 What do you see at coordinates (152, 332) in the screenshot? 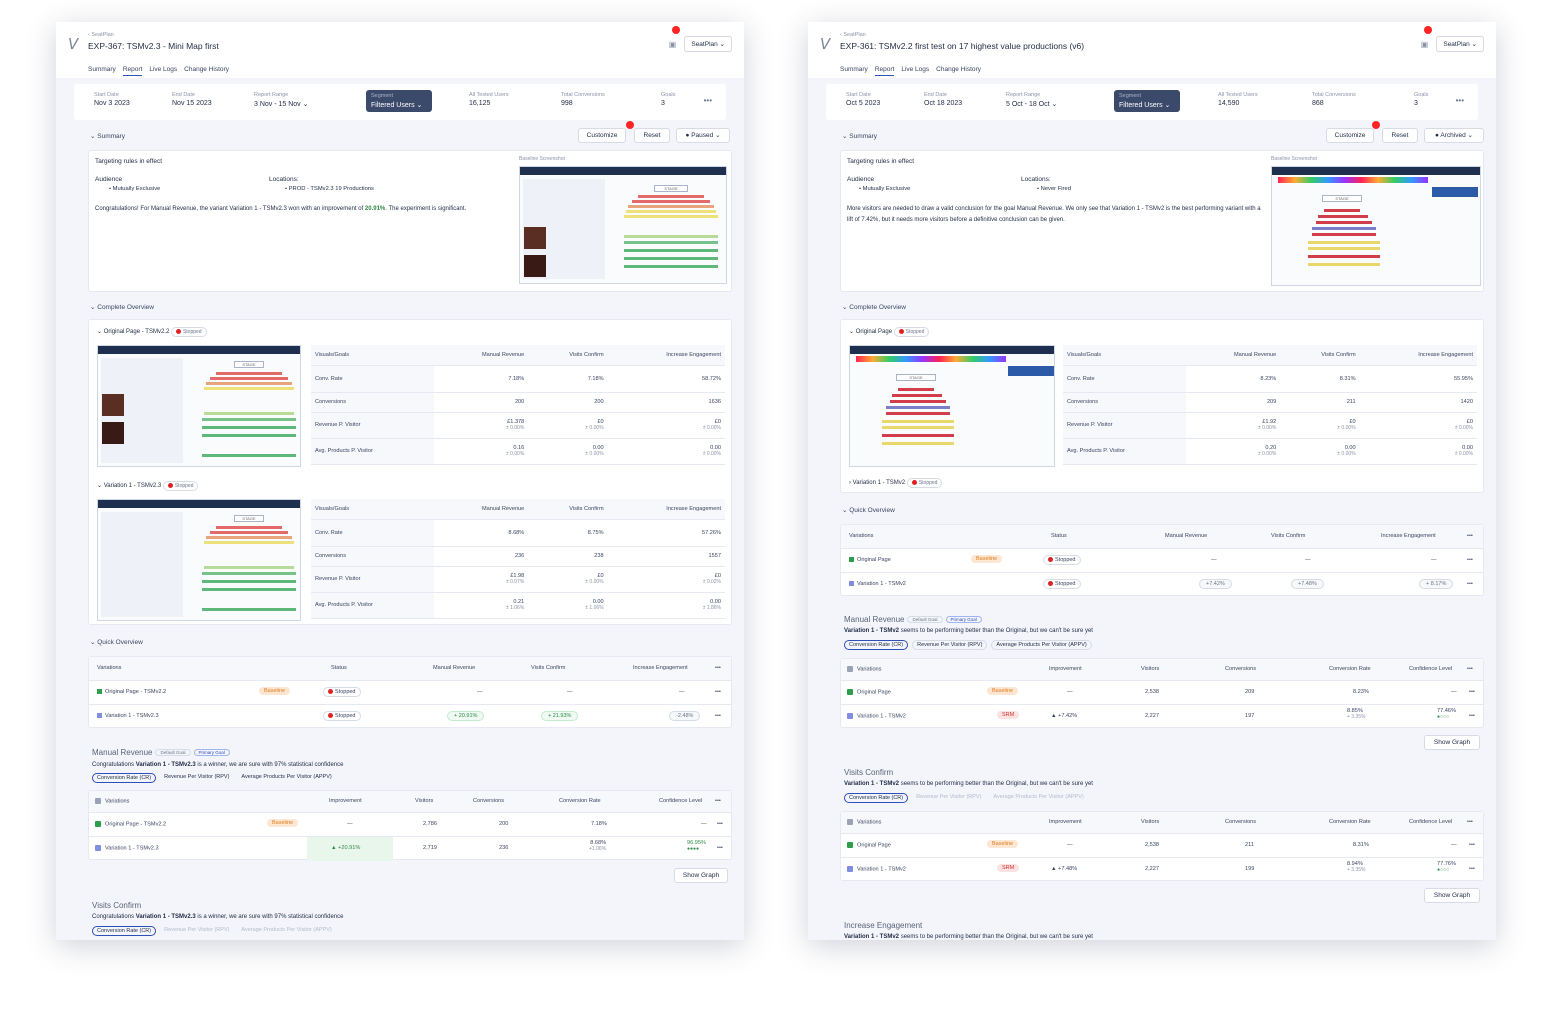
I see `original-page-toggle: ⌄ Original Page - TSMv2.2 Stopped` at bounding box center [152, 332].